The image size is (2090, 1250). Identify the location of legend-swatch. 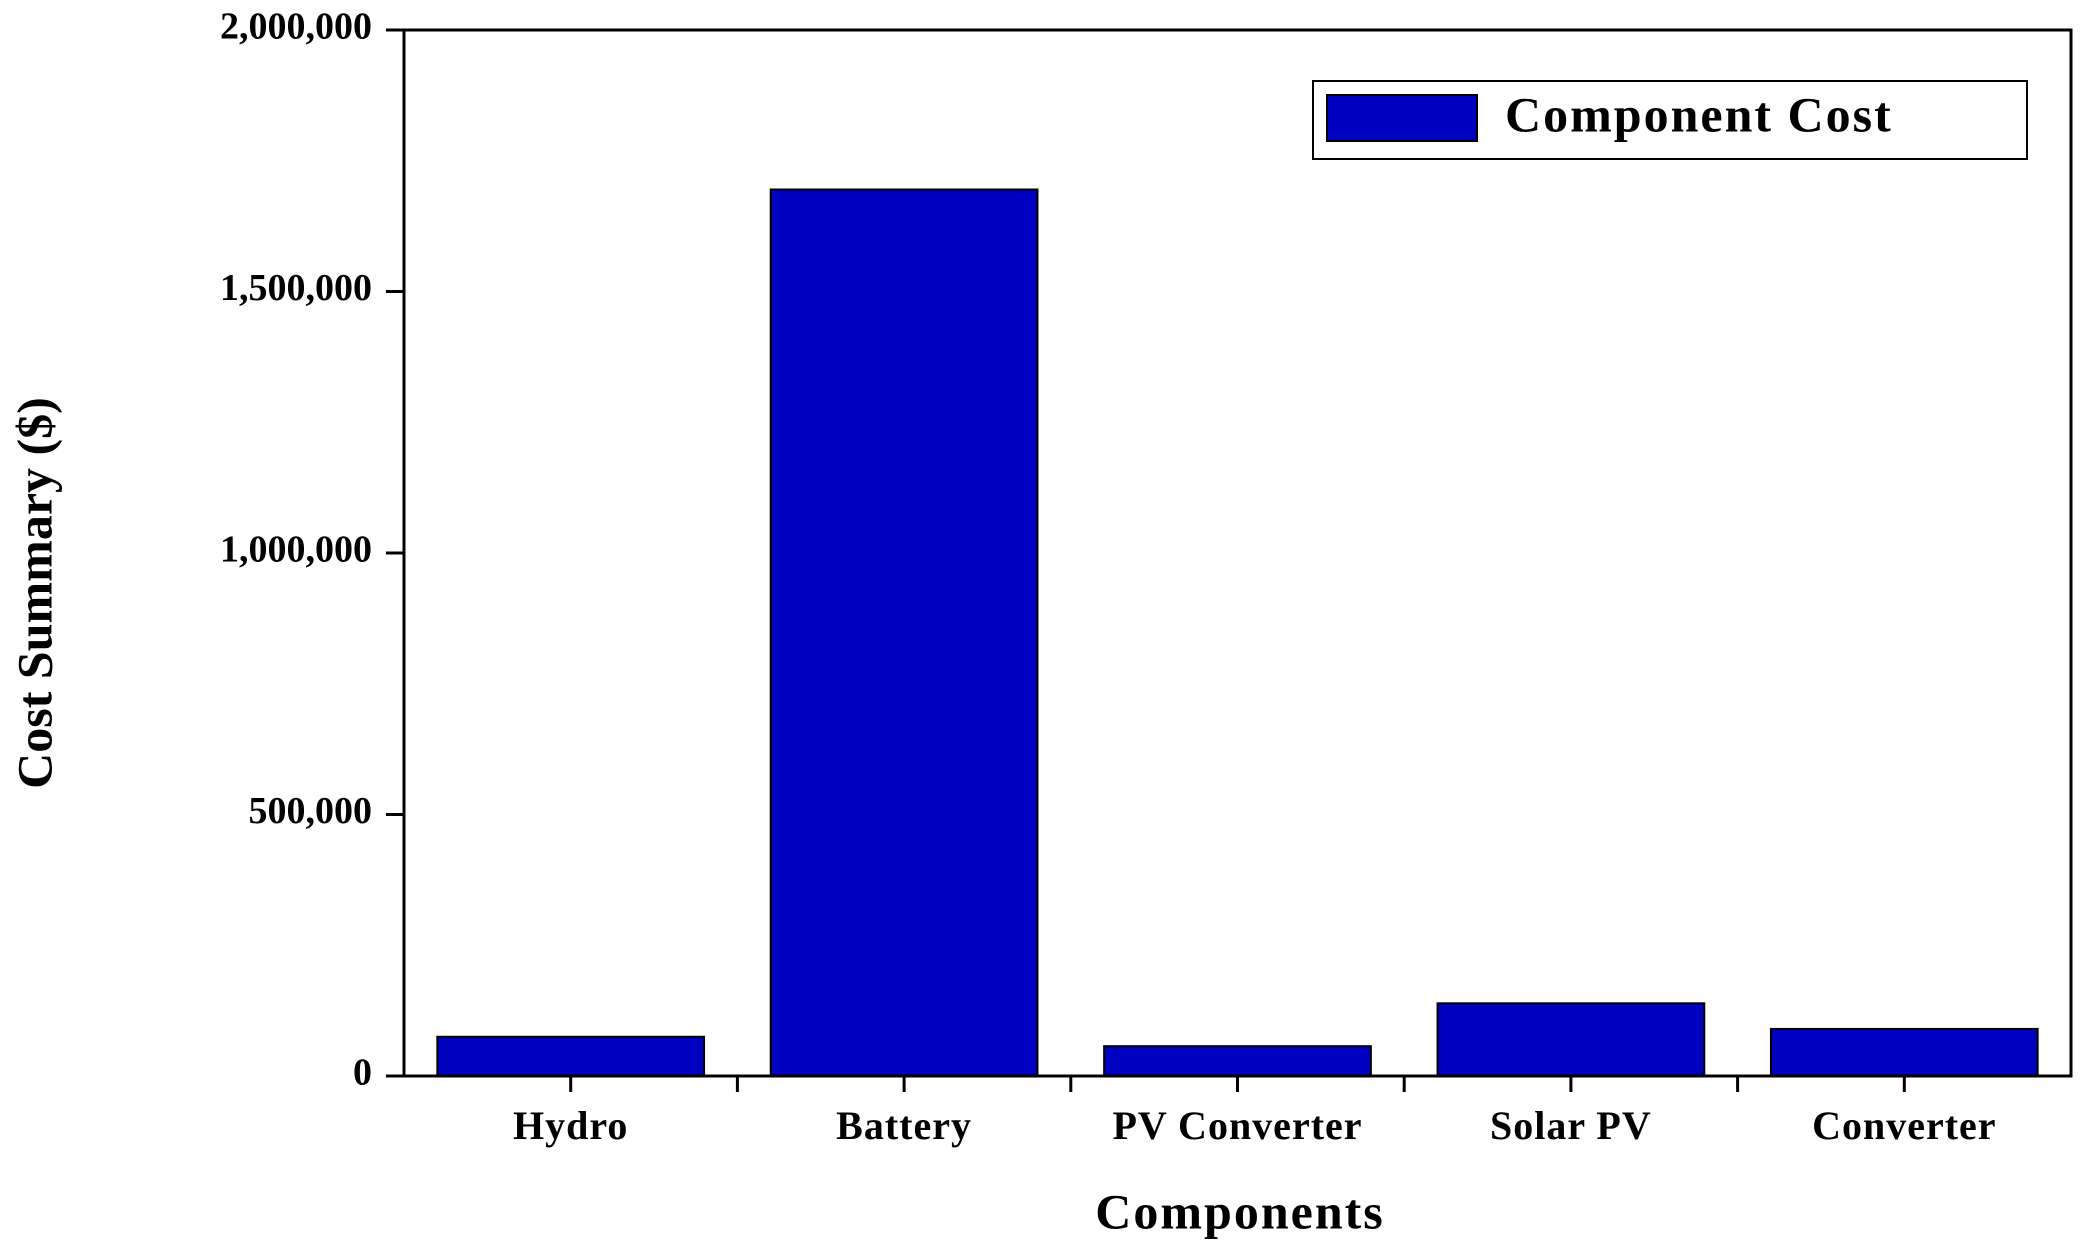
(1402, 118).